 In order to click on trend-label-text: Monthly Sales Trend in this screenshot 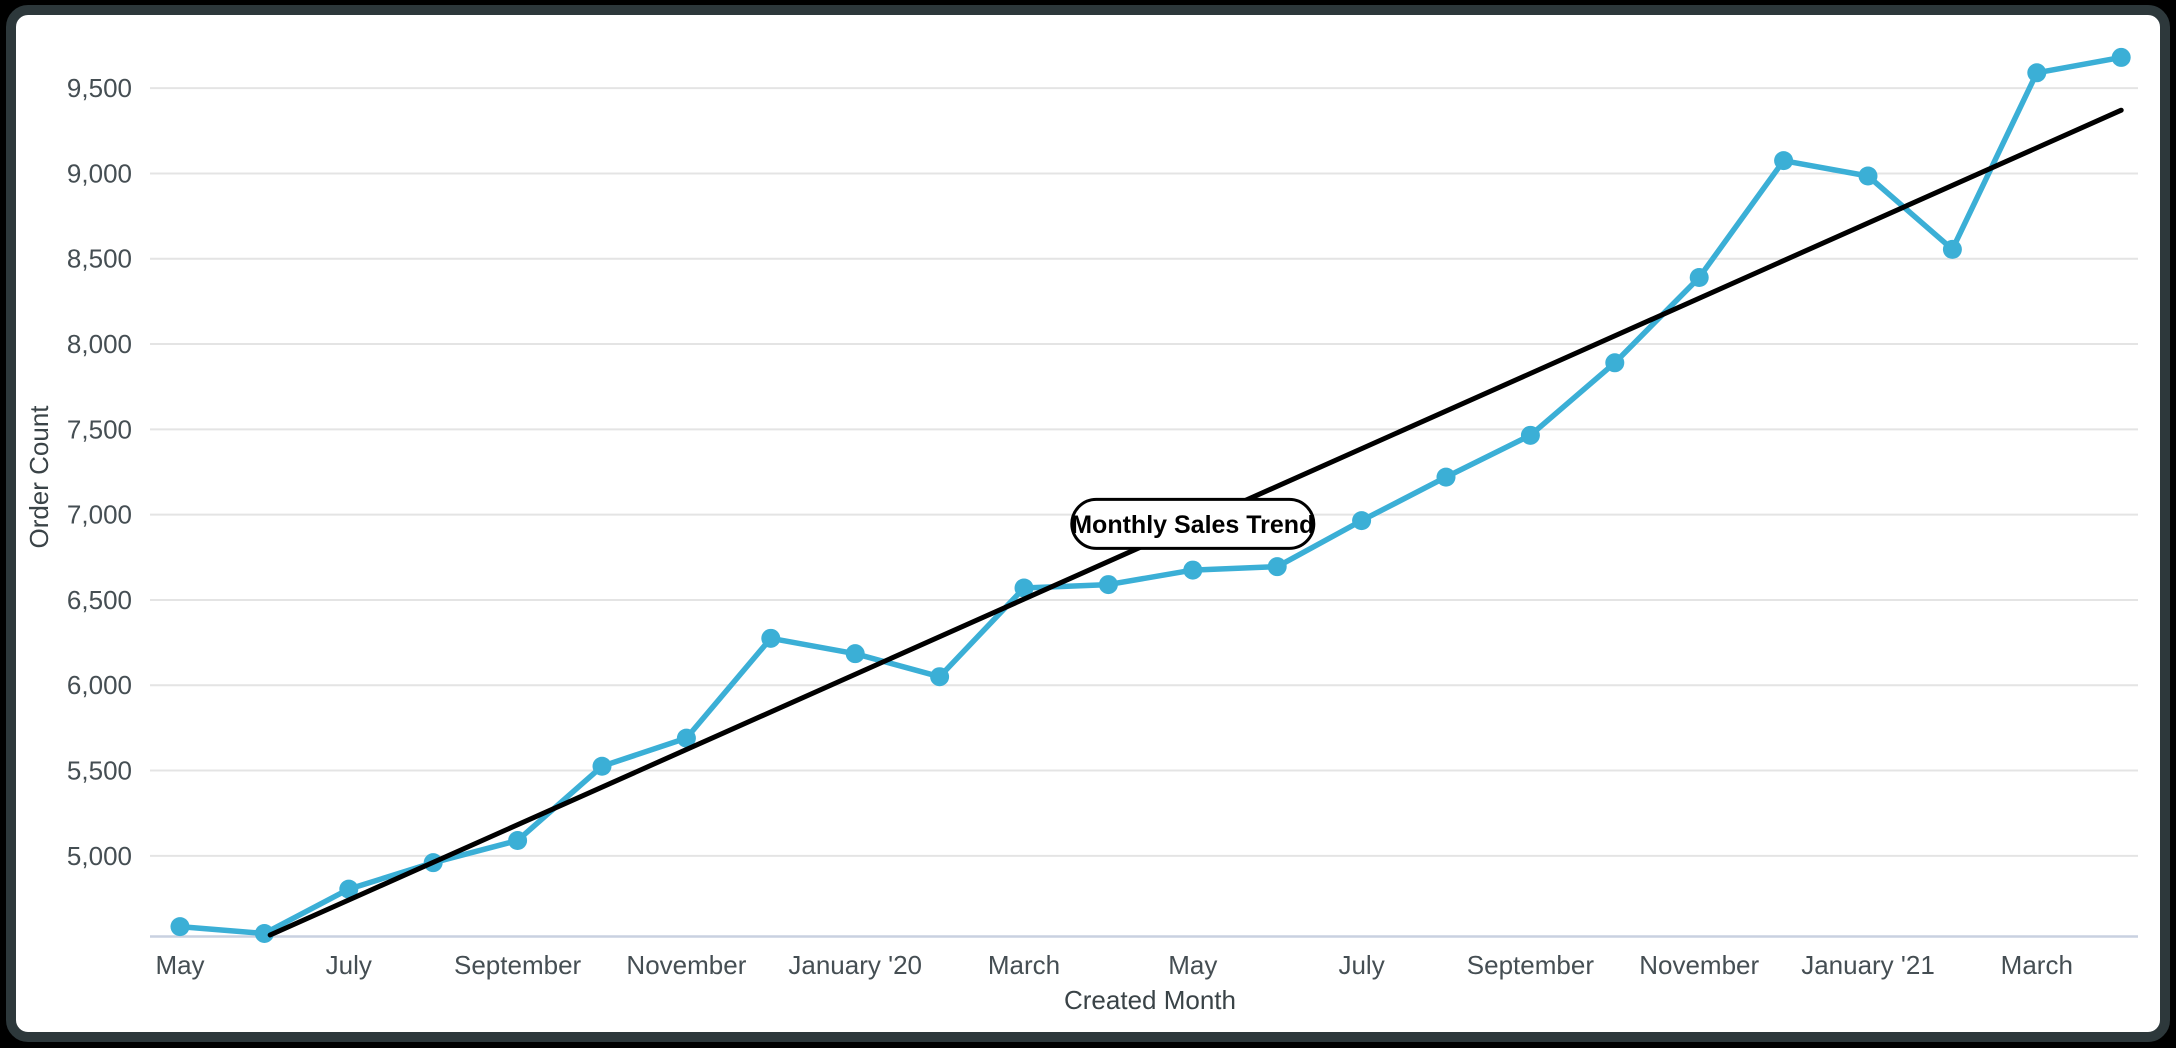, I will do `click(1192, 525)`.